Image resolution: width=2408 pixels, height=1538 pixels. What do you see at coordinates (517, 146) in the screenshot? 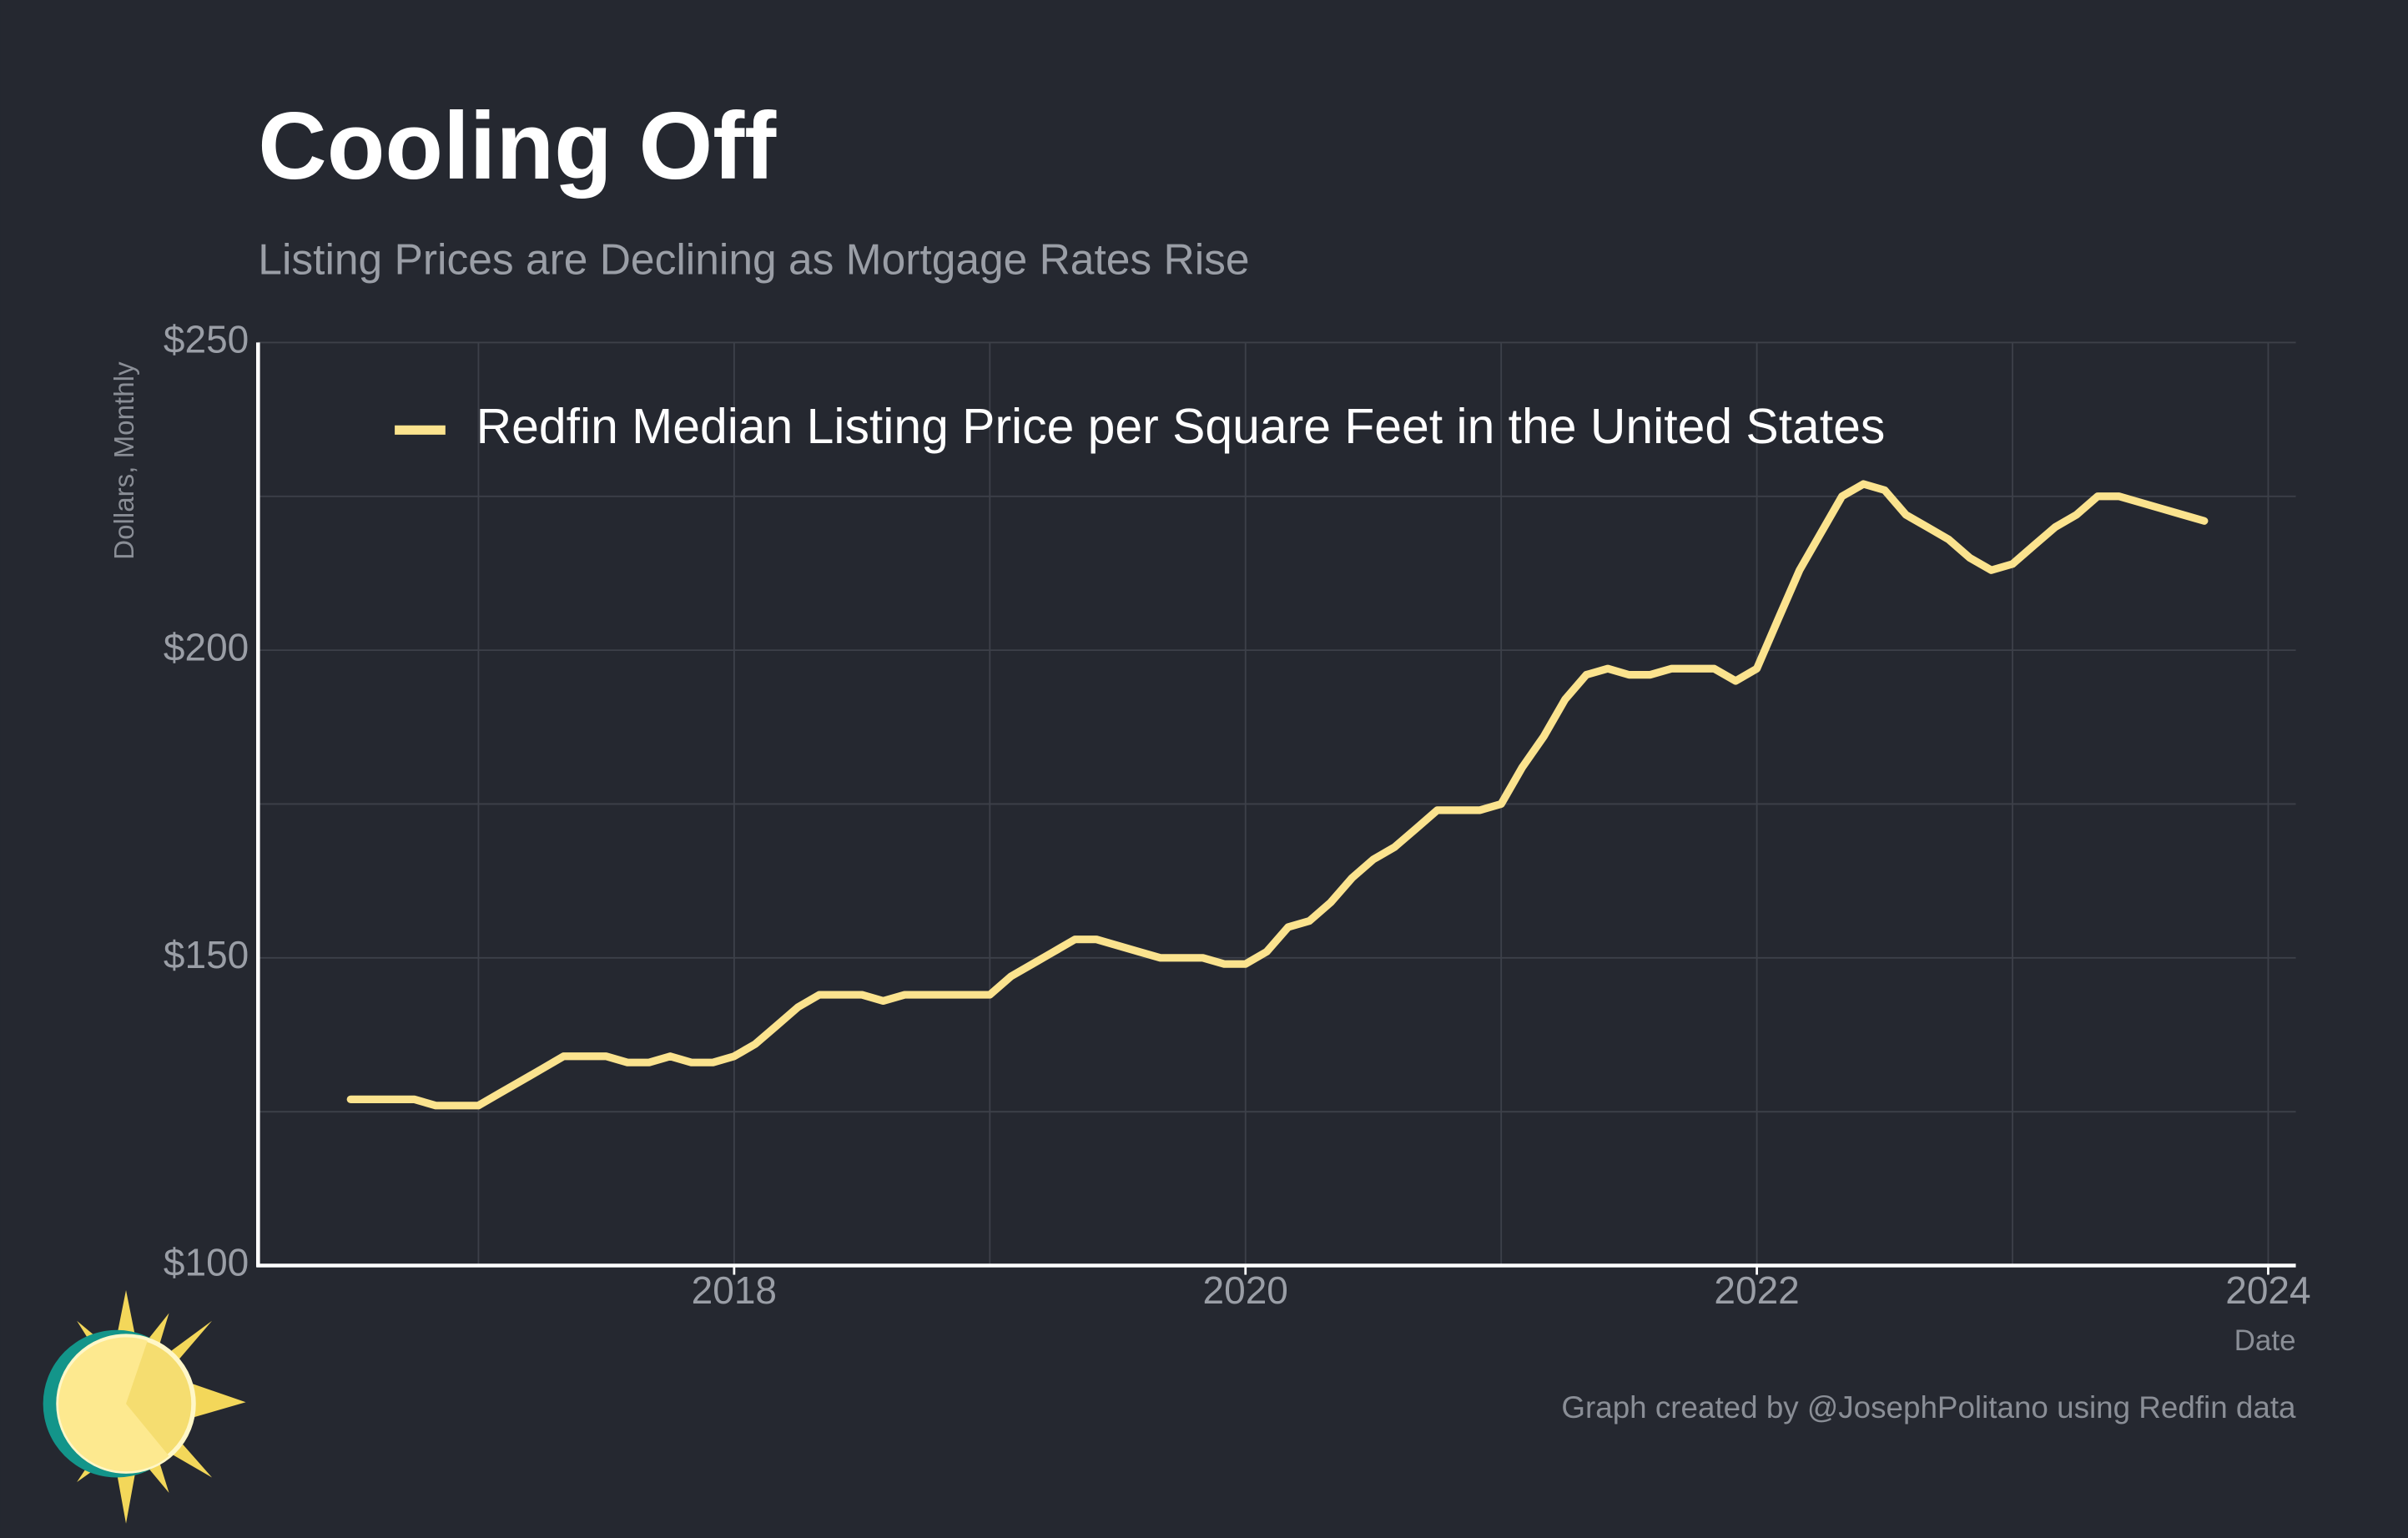
I see `chart-title: Cooling Off` at bounding box center [517, 146].